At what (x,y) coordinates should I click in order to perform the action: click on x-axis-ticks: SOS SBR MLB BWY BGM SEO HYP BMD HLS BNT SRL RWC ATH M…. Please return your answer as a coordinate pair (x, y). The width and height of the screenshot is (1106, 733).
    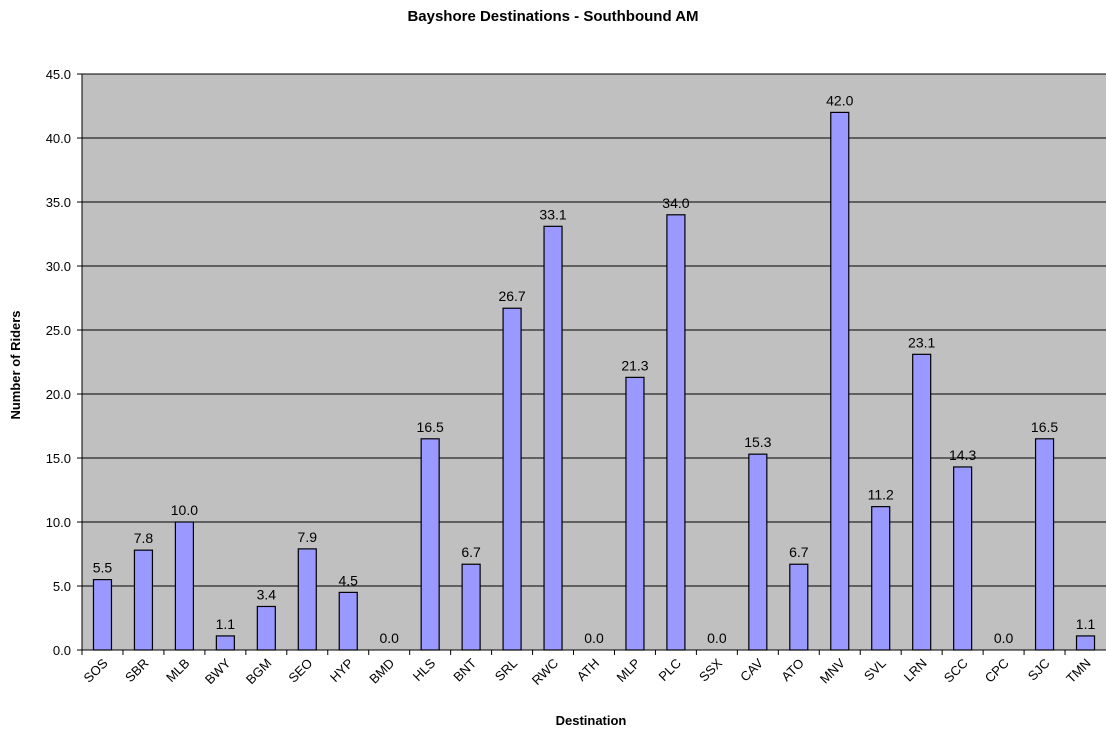
    Looking at the image, I should click on (587, 669).